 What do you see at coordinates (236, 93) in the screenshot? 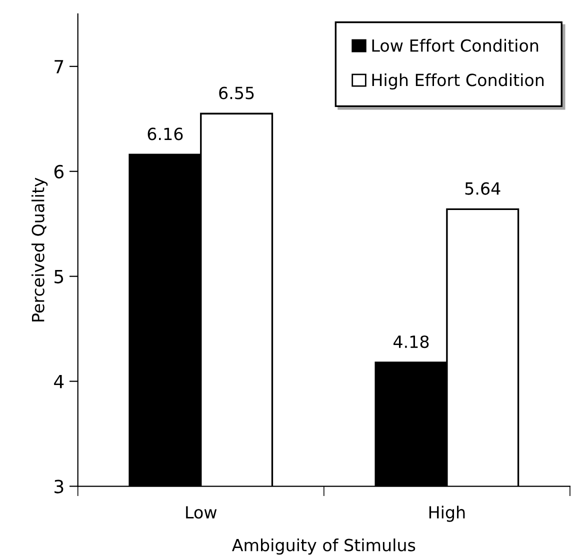
I see `data-label: 6.55` at bounding box center [236, 93].